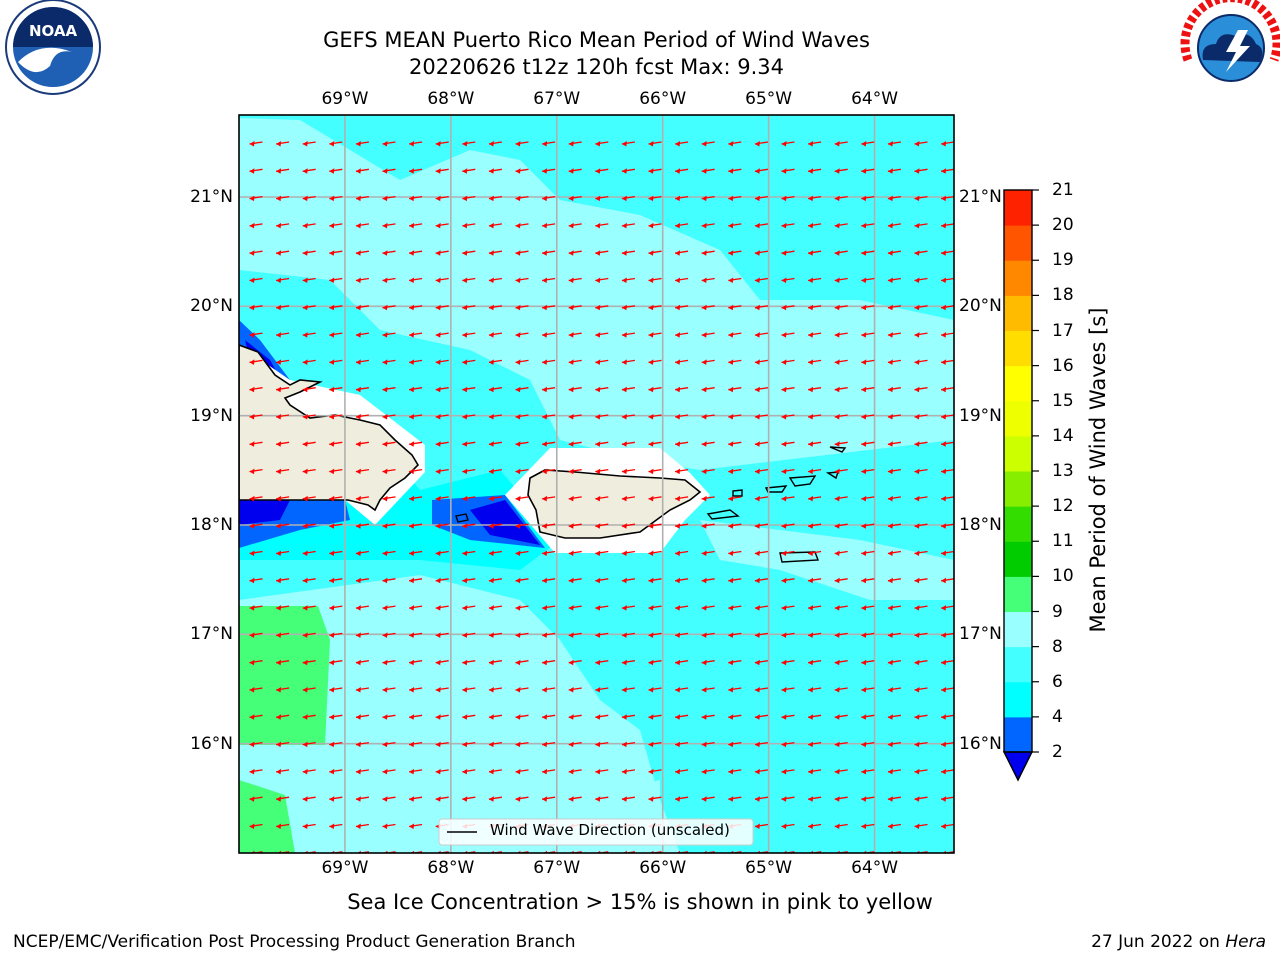 The image size is (1280, 960). I want to click on colorbar-tick-label: 15, so click(1063, 400).